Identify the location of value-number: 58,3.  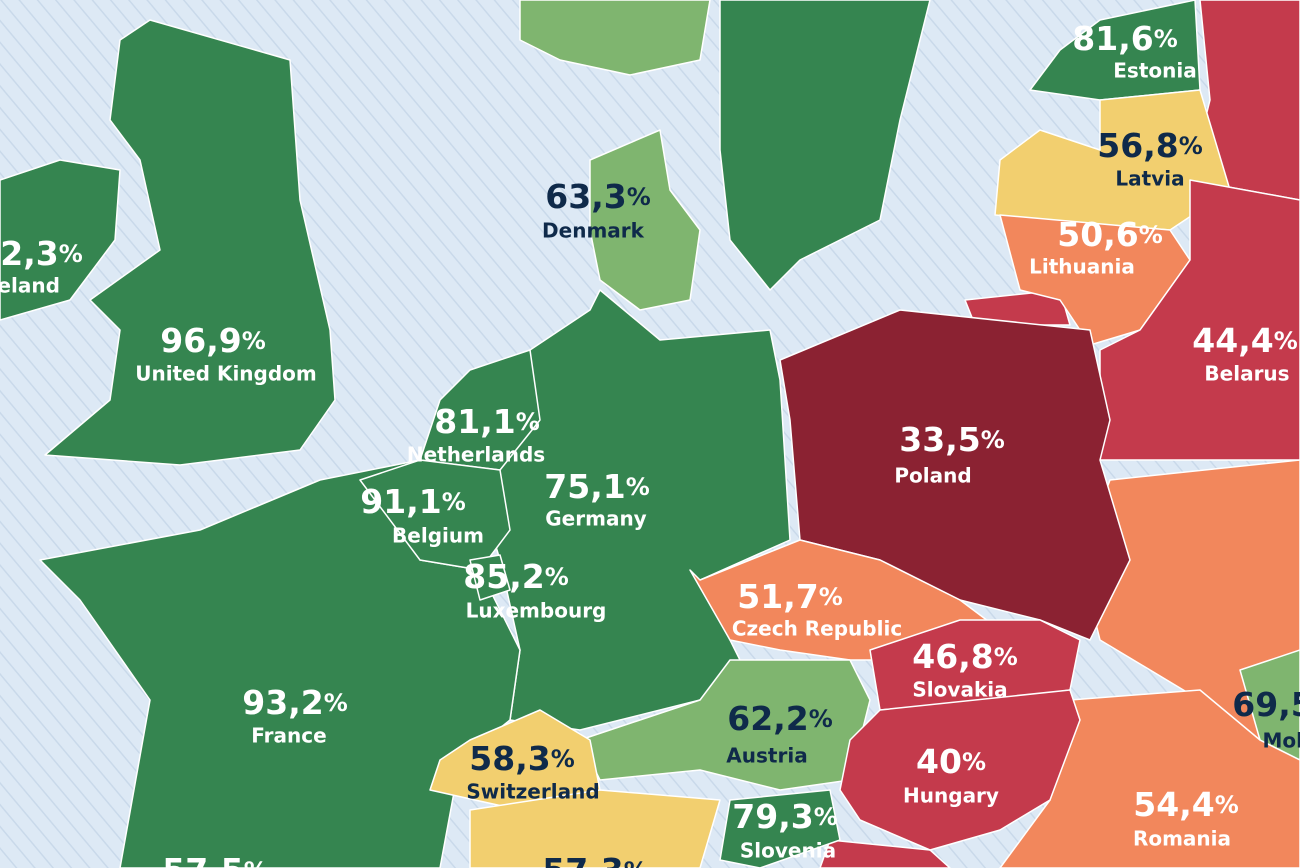
(509, 758).